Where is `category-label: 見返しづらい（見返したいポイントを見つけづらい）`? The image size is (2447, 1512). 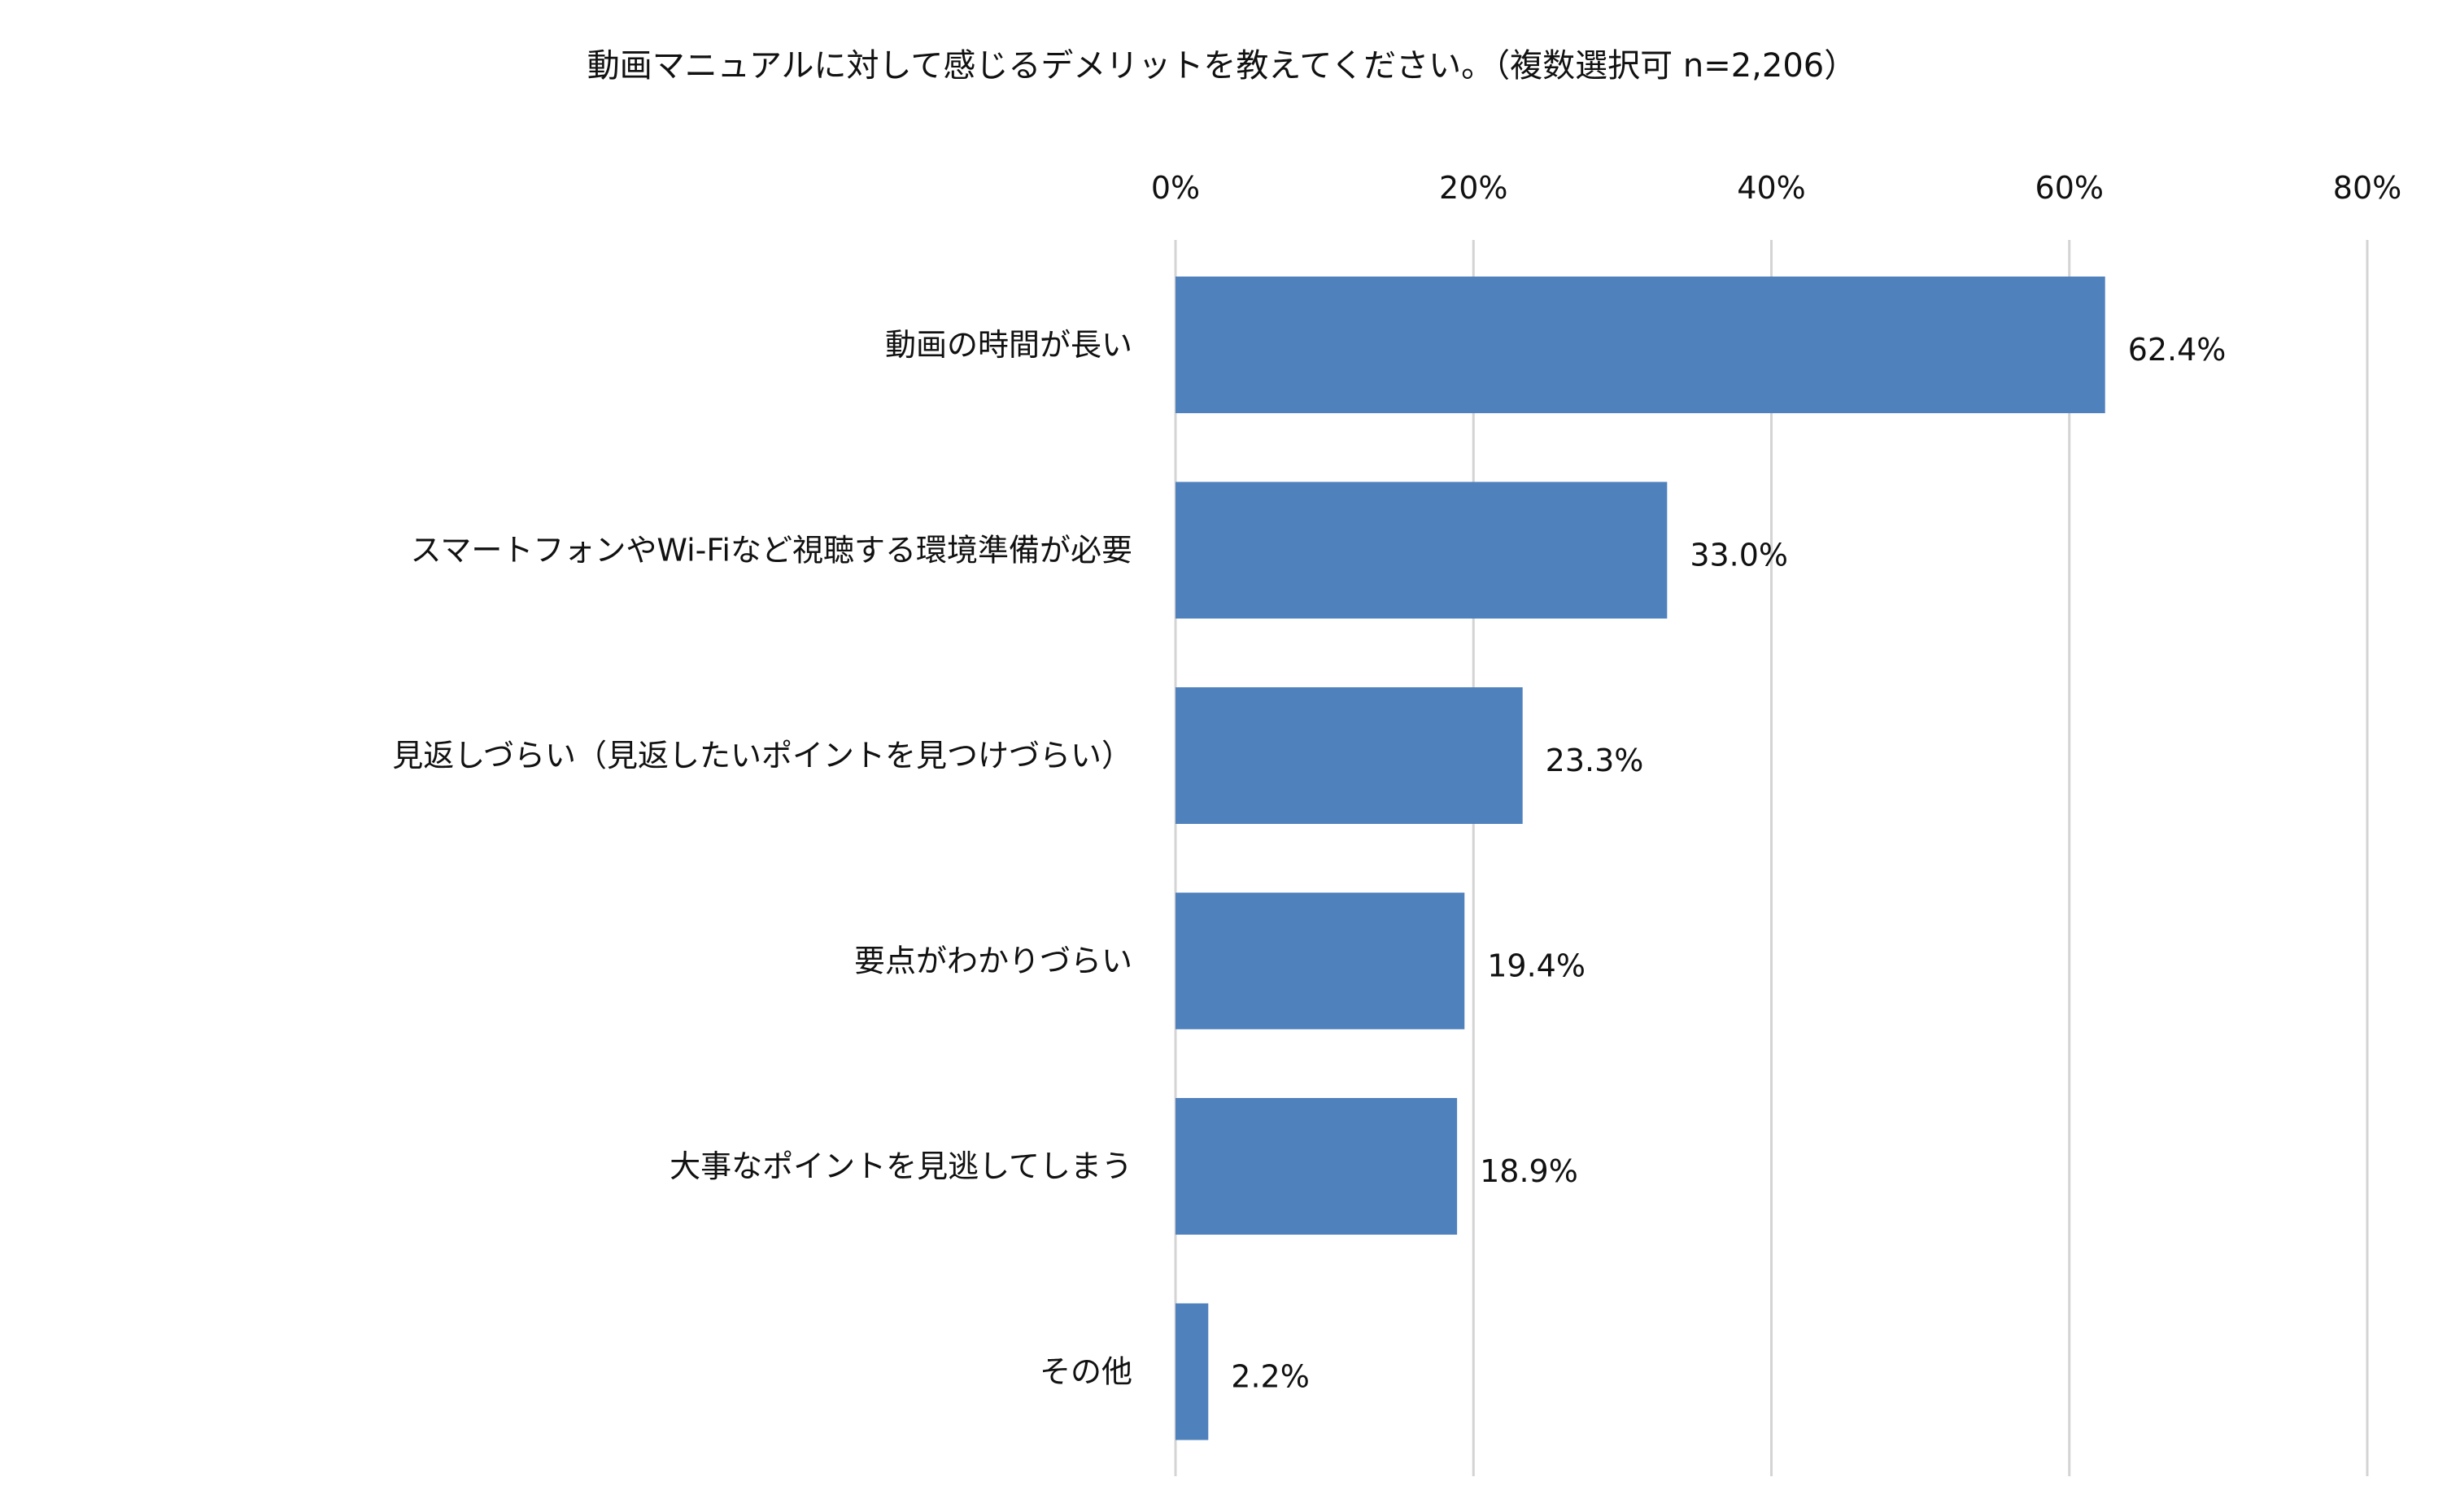 category-label: 見返しづらい（見返したいポイントを見つけづらい） is located at coordinates (762, 755).